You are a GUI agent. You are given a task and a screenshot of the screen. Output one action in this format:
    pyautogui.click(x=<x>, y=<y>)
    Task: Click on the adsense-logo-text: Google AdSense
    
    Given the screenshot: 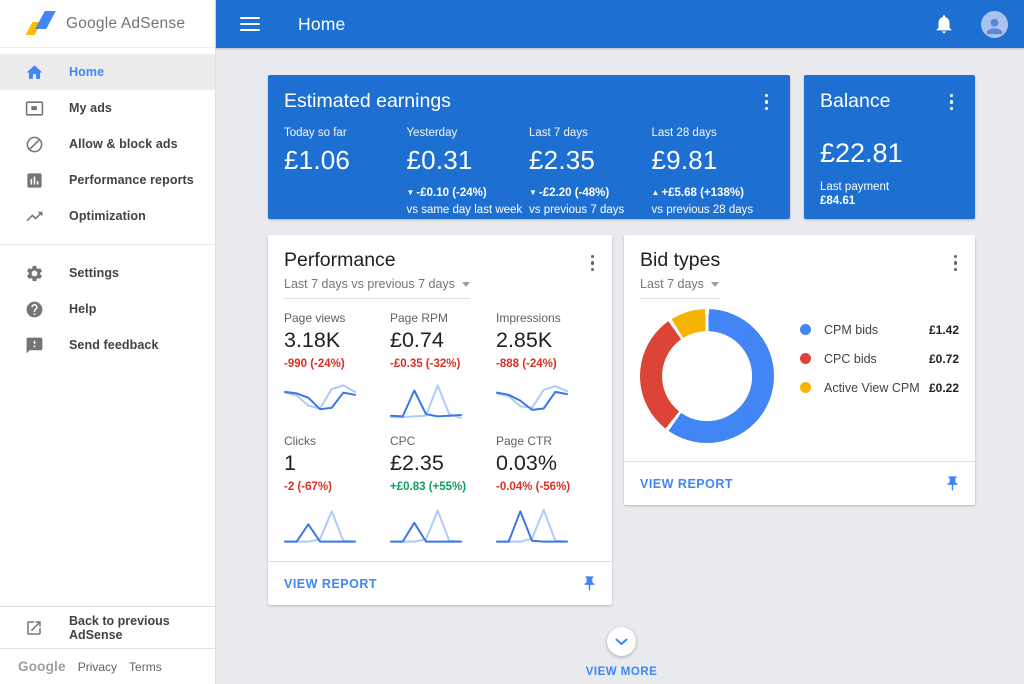 What is the action you would take?
    pyautogui.click(x=126, y=23)
    